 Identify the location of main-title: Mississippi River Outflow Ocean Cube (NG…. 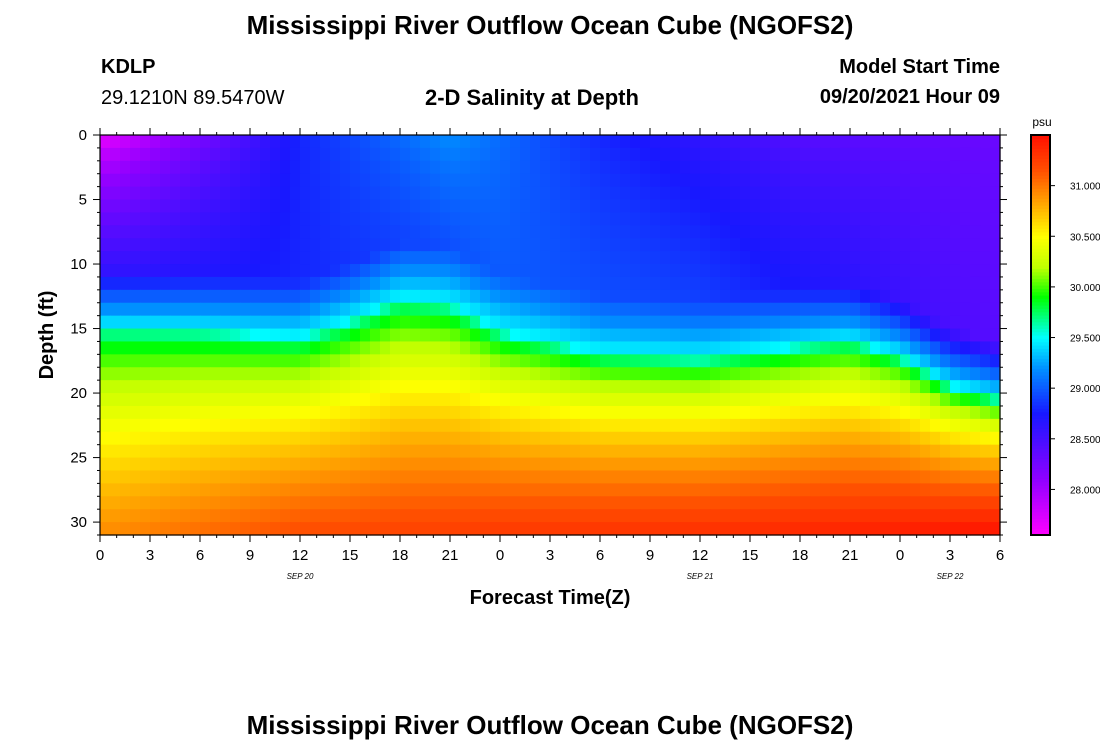
(550, 25).